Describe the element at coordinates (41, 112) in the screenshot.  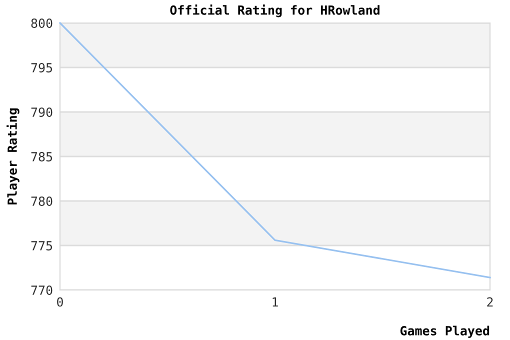
I see `y-tick-label: 790` at that location.